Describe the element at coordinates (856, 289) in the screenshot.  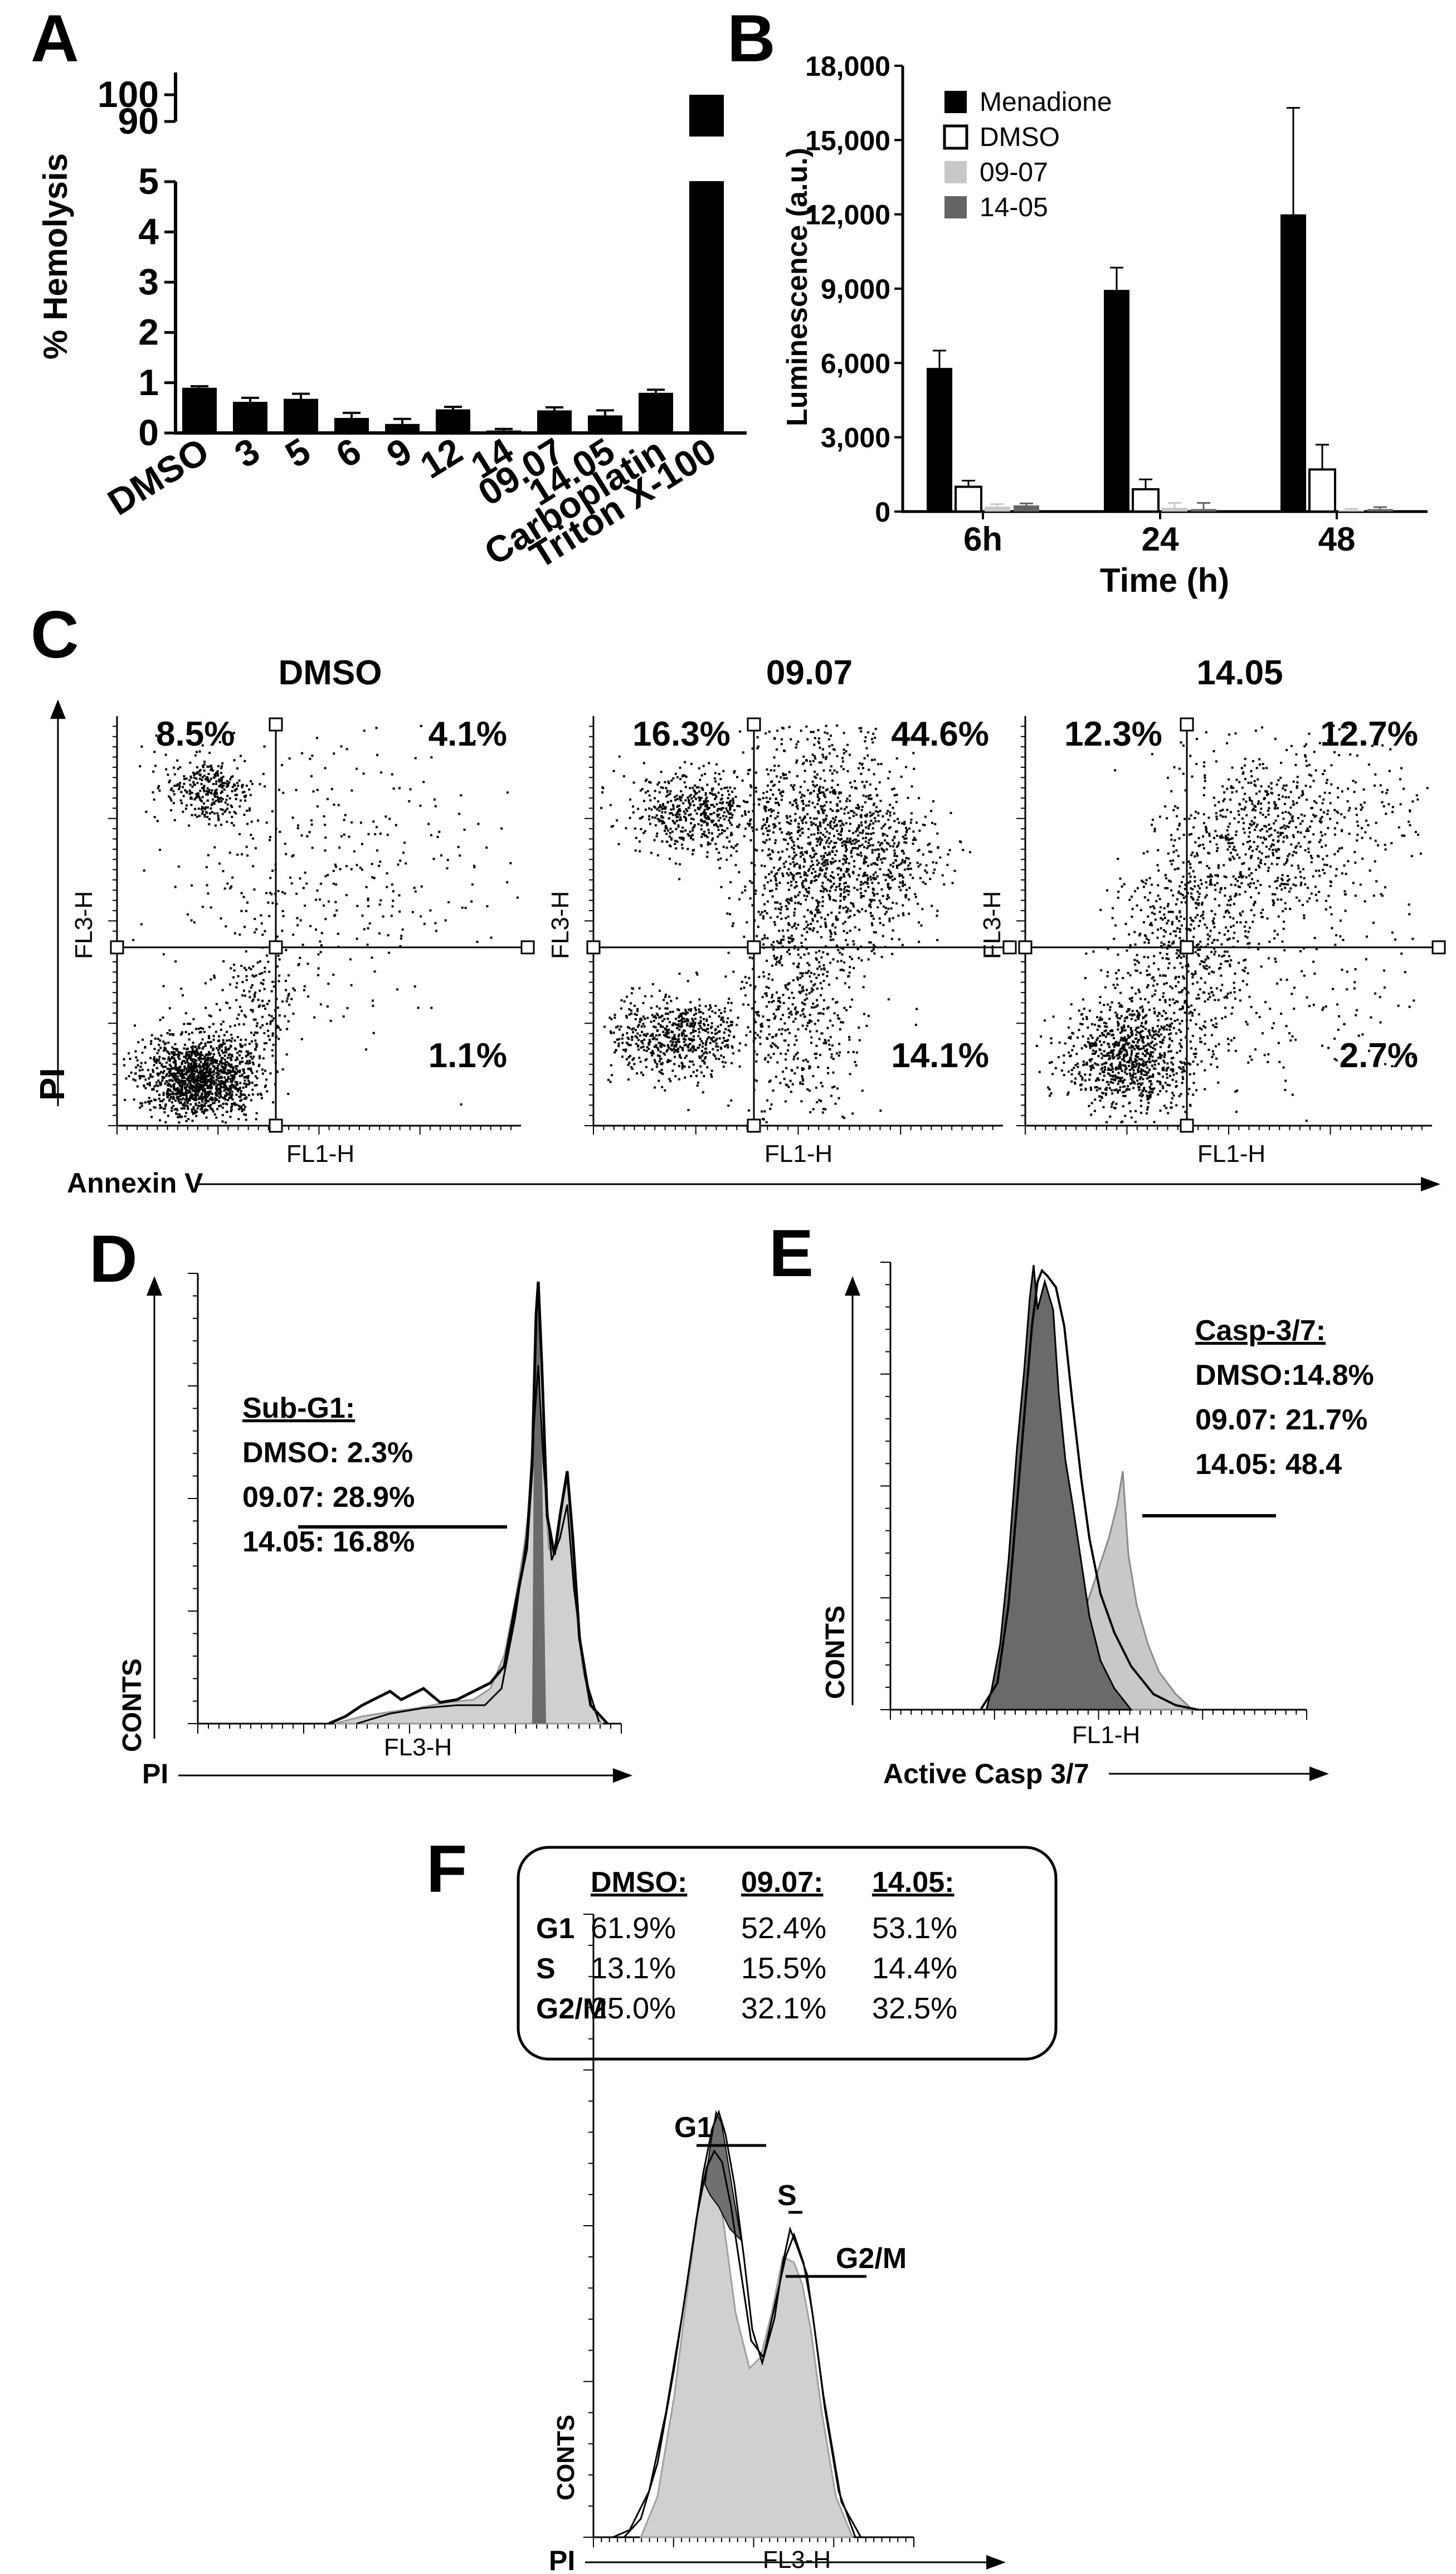
I see `y-tick-label: 9,000` at that location.